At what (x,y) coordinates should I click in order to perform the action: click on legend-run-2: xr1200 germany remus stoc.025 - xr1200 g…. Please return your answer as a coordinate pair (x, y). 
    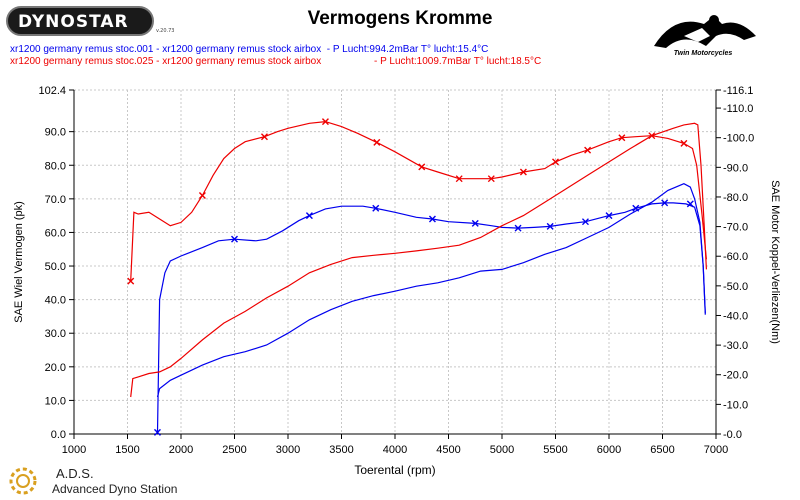
    Looking at the image, I should click on (276, 61).